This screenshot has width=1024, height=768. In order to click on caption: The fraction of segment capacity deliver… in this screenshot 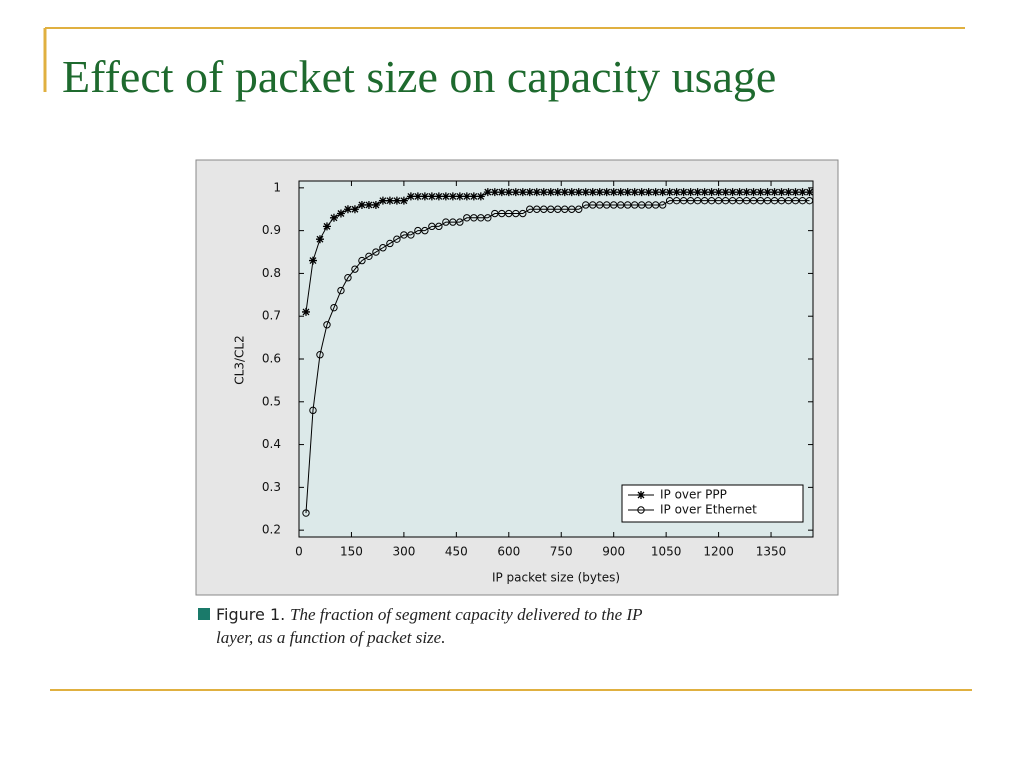, I will do `click(466, 614)`.